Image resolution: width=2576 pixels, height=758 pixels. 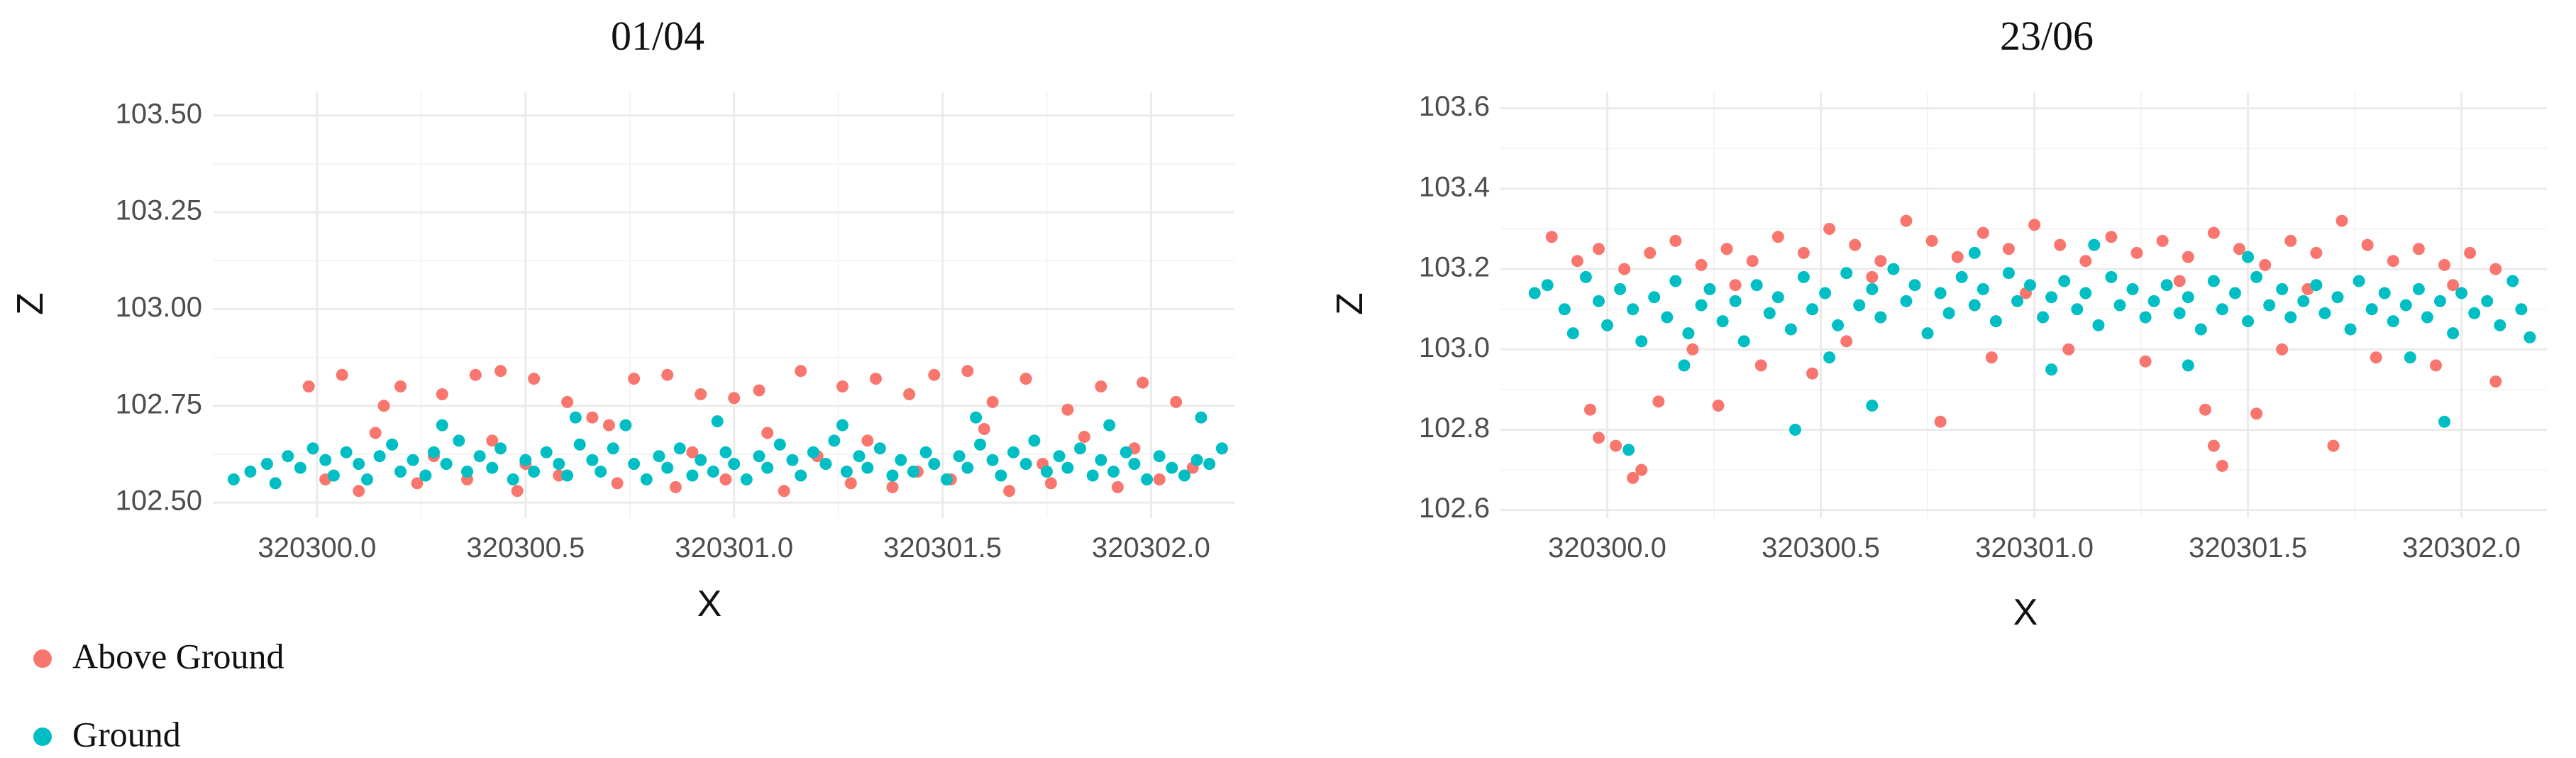 What do you see at coordinates (1454, 428) in the screenshot?
I see `y-tick-label: 102.8` at bounding box center [1454, 428].